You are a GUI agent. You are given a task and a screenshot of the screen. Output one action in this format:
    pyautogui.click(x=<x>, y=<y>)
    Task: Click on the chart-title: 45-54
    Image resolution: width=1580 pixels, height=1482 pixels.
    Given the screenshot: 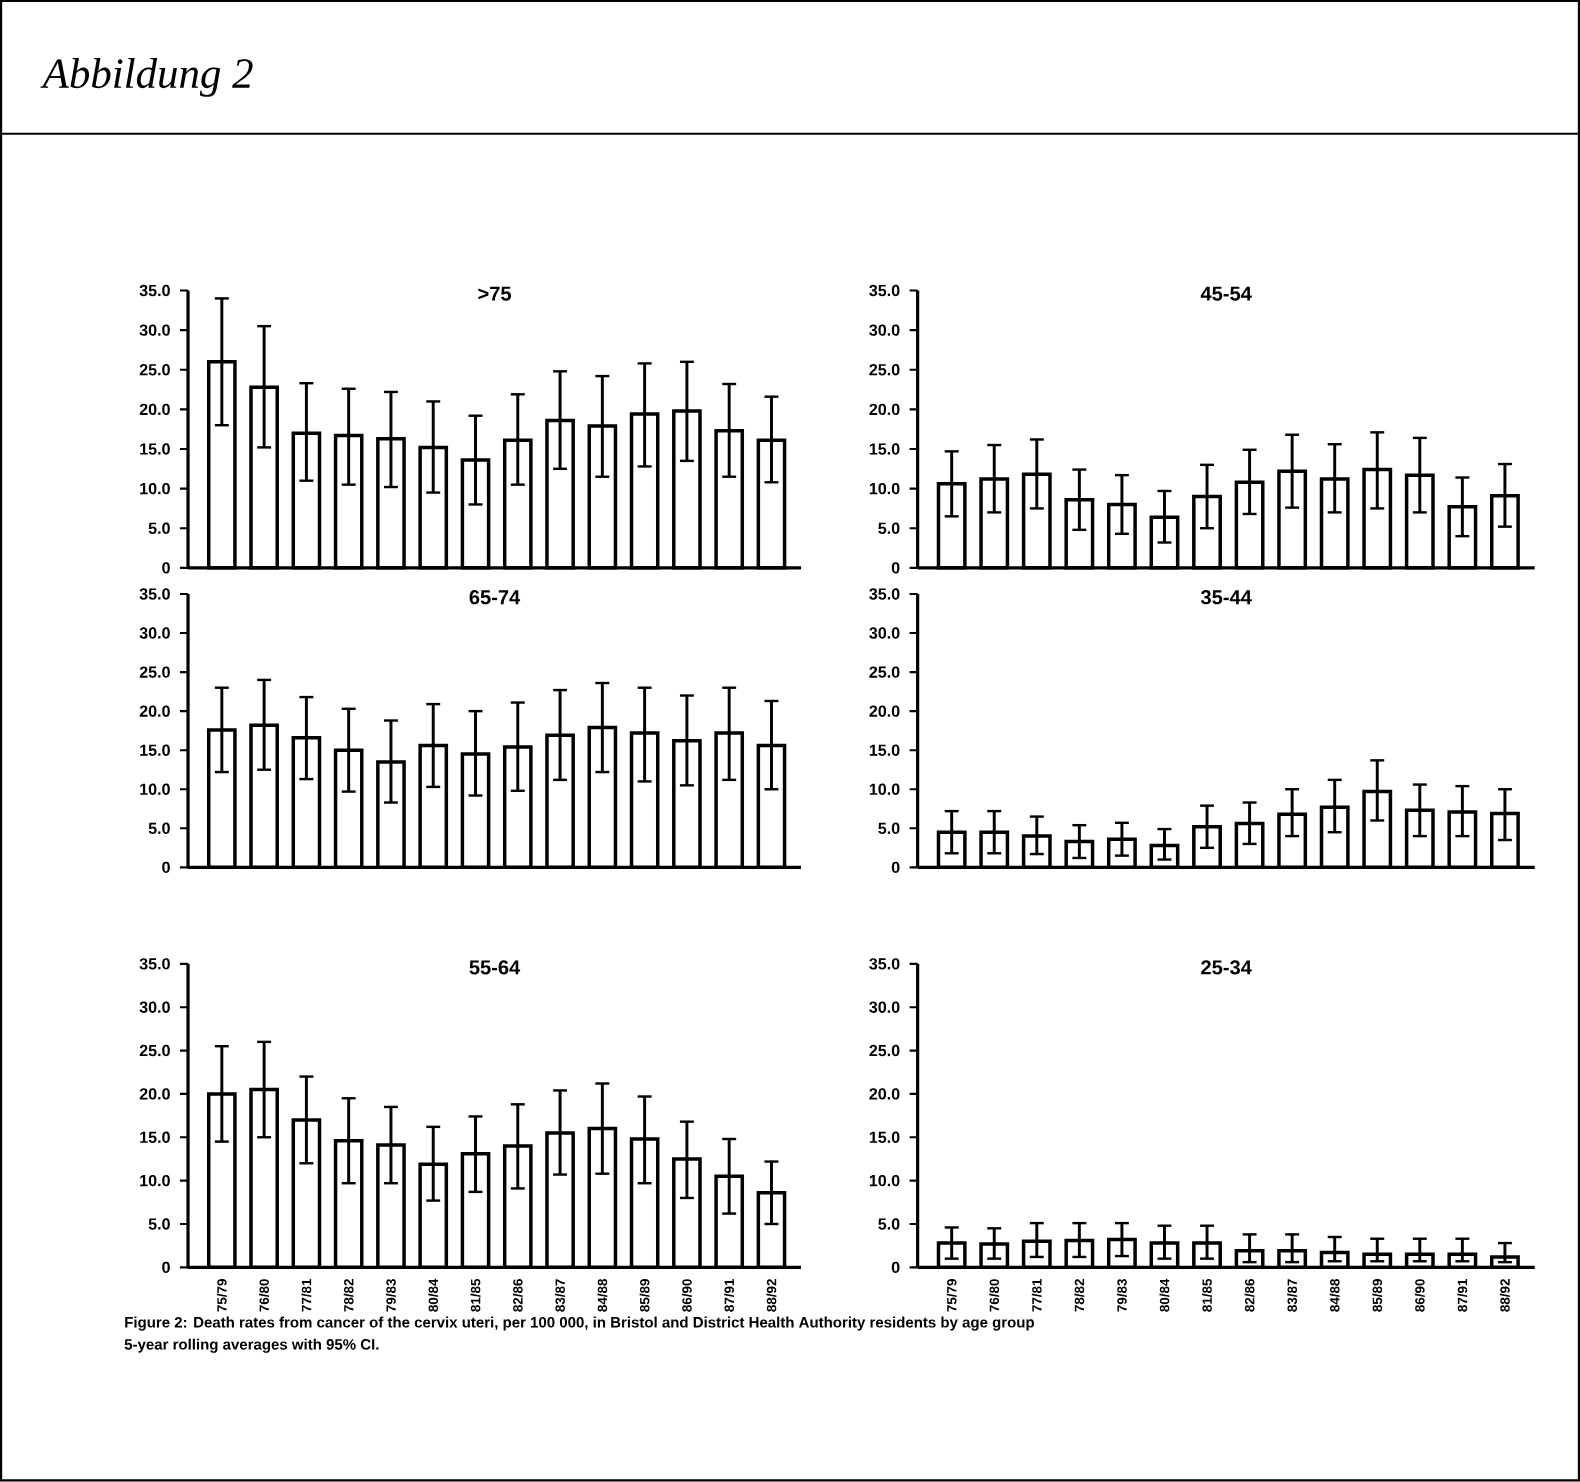 What is the action you would take?
    pyautogui.click(x=1226, y=293)
    